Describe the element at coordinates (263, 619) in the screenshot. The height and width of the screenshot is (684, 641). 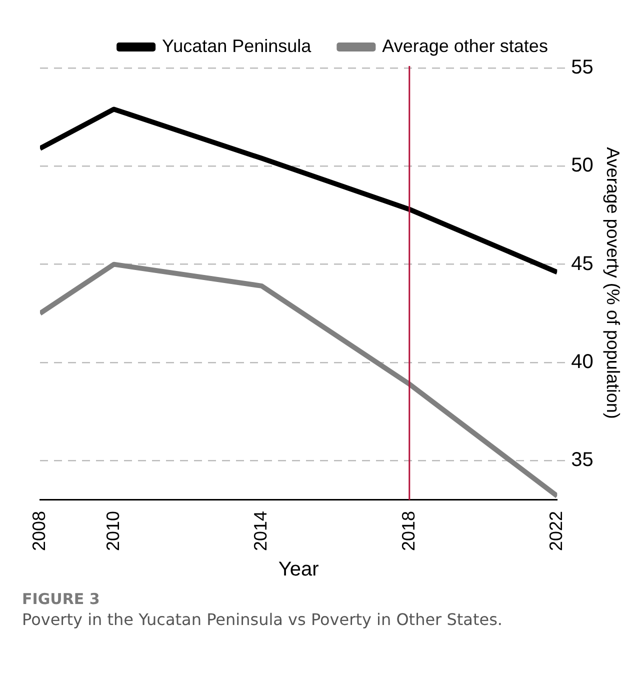
I see `text: Poverty in the Yucatan Peninsula vs Poverty in Other States.` at that location.